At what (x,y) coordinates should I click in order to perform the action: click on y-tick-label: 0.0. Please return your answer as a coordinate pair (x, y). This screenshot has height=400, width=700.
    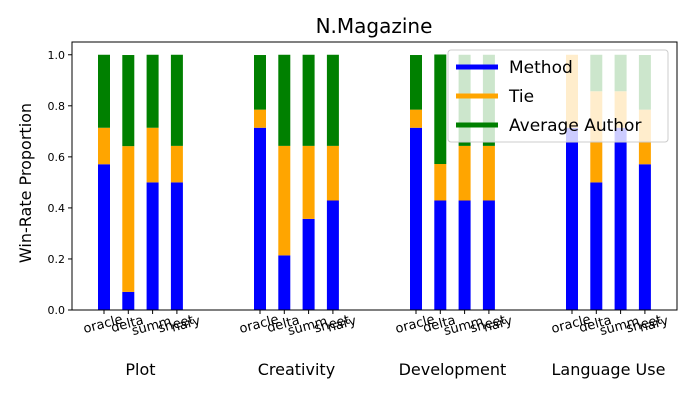
    Looking at the image, I should click on (57, 310).